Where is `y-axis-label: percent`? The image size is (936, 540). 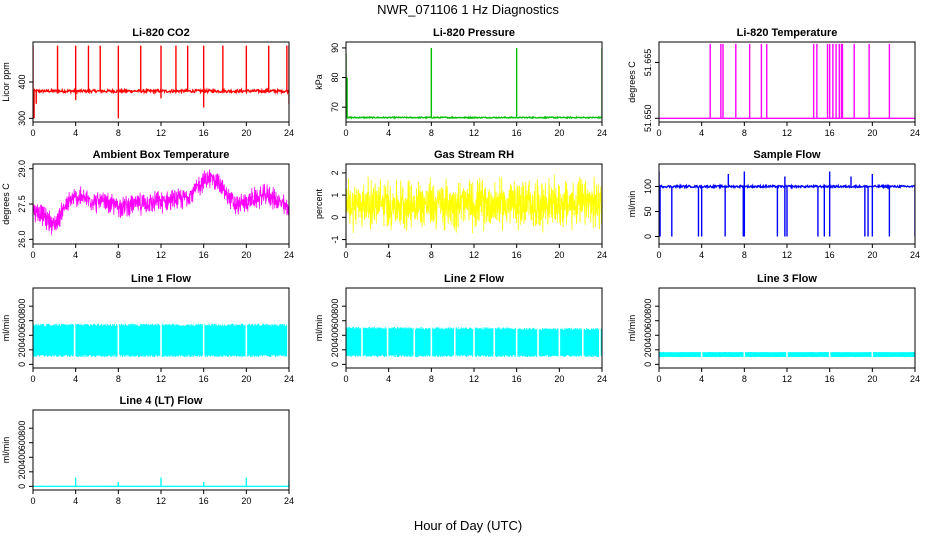
y-axis-label: percent is located at coordinates (319, 203).